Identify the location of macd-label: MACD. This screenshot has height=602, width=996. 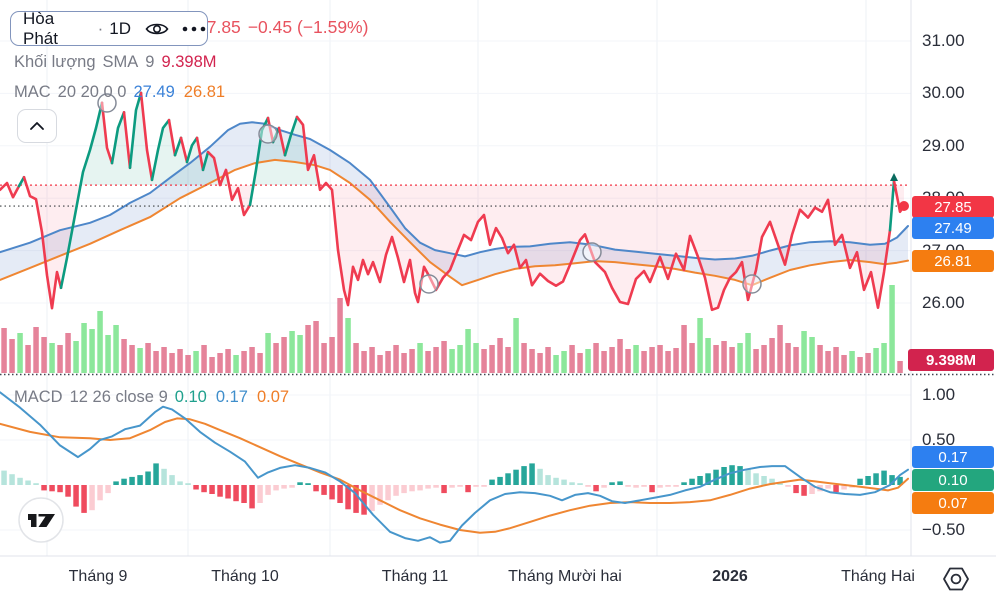
(38, 396).